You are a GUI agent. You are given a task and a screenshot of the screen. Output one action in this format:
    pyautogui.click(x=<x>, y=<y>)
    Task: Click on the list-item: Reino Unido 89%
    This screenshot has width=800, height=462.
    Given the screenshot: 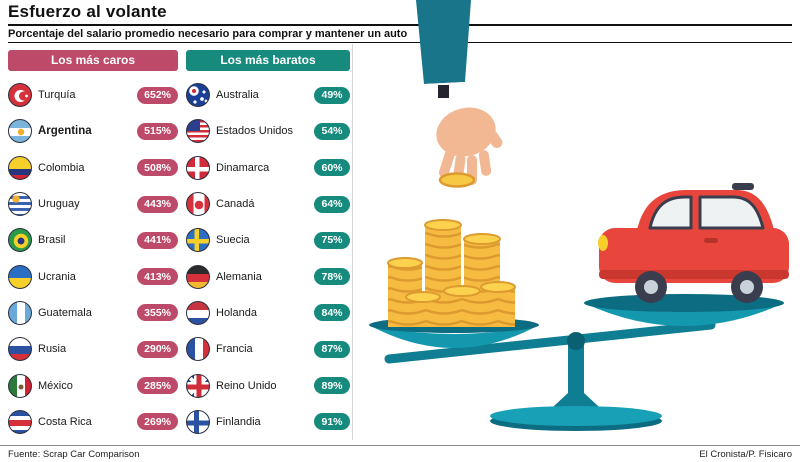 What is the action you would take?
    pyautogui.click(x=268, y=385)
    